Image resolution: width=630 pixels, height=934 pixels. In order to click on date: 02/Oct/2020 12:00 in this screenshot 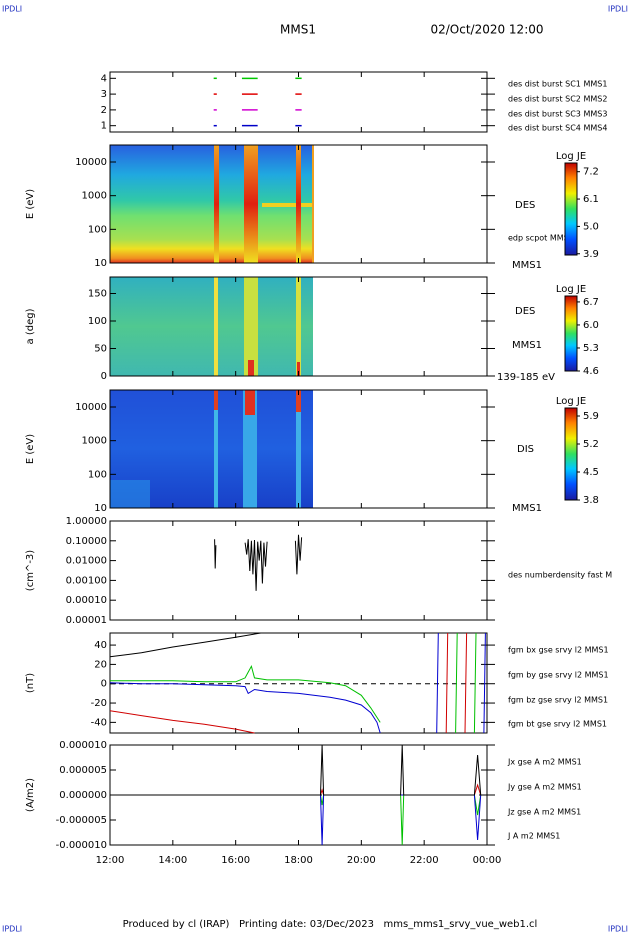, I will do `click(486, 30)`.